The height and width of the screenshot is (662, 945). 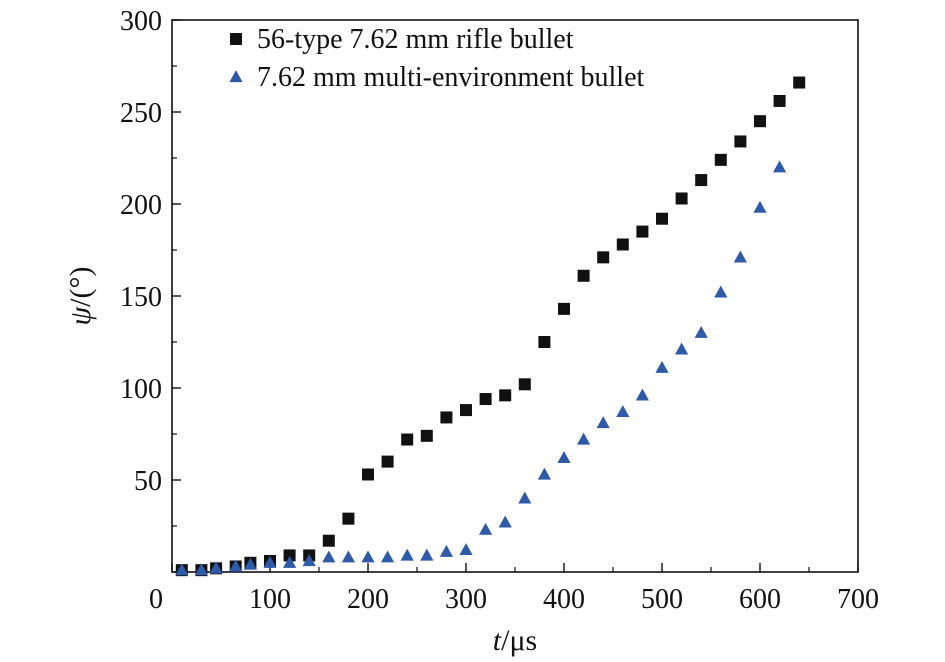 I want to click on legend-label-1: 56-type 7.62 mm rifle bullet, so click(x=415, y=39).